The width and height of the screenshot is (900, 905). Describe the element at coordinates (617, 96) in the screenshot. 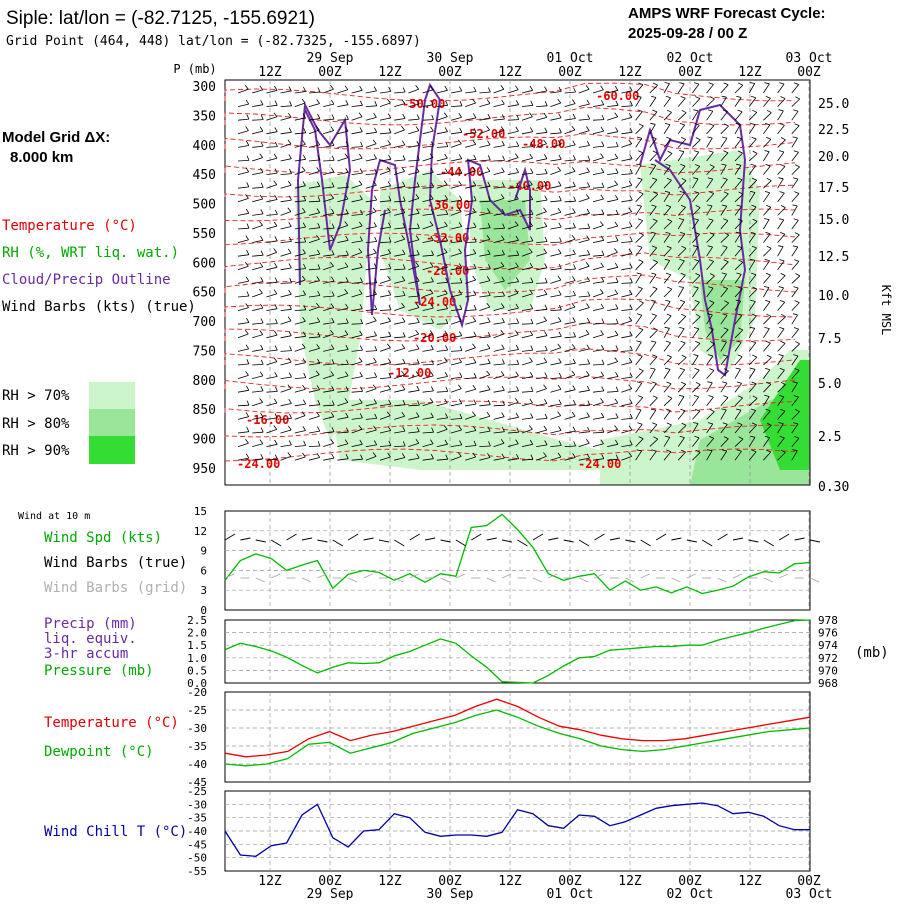

I see `temperature-contour-label: -60.00` at that location.